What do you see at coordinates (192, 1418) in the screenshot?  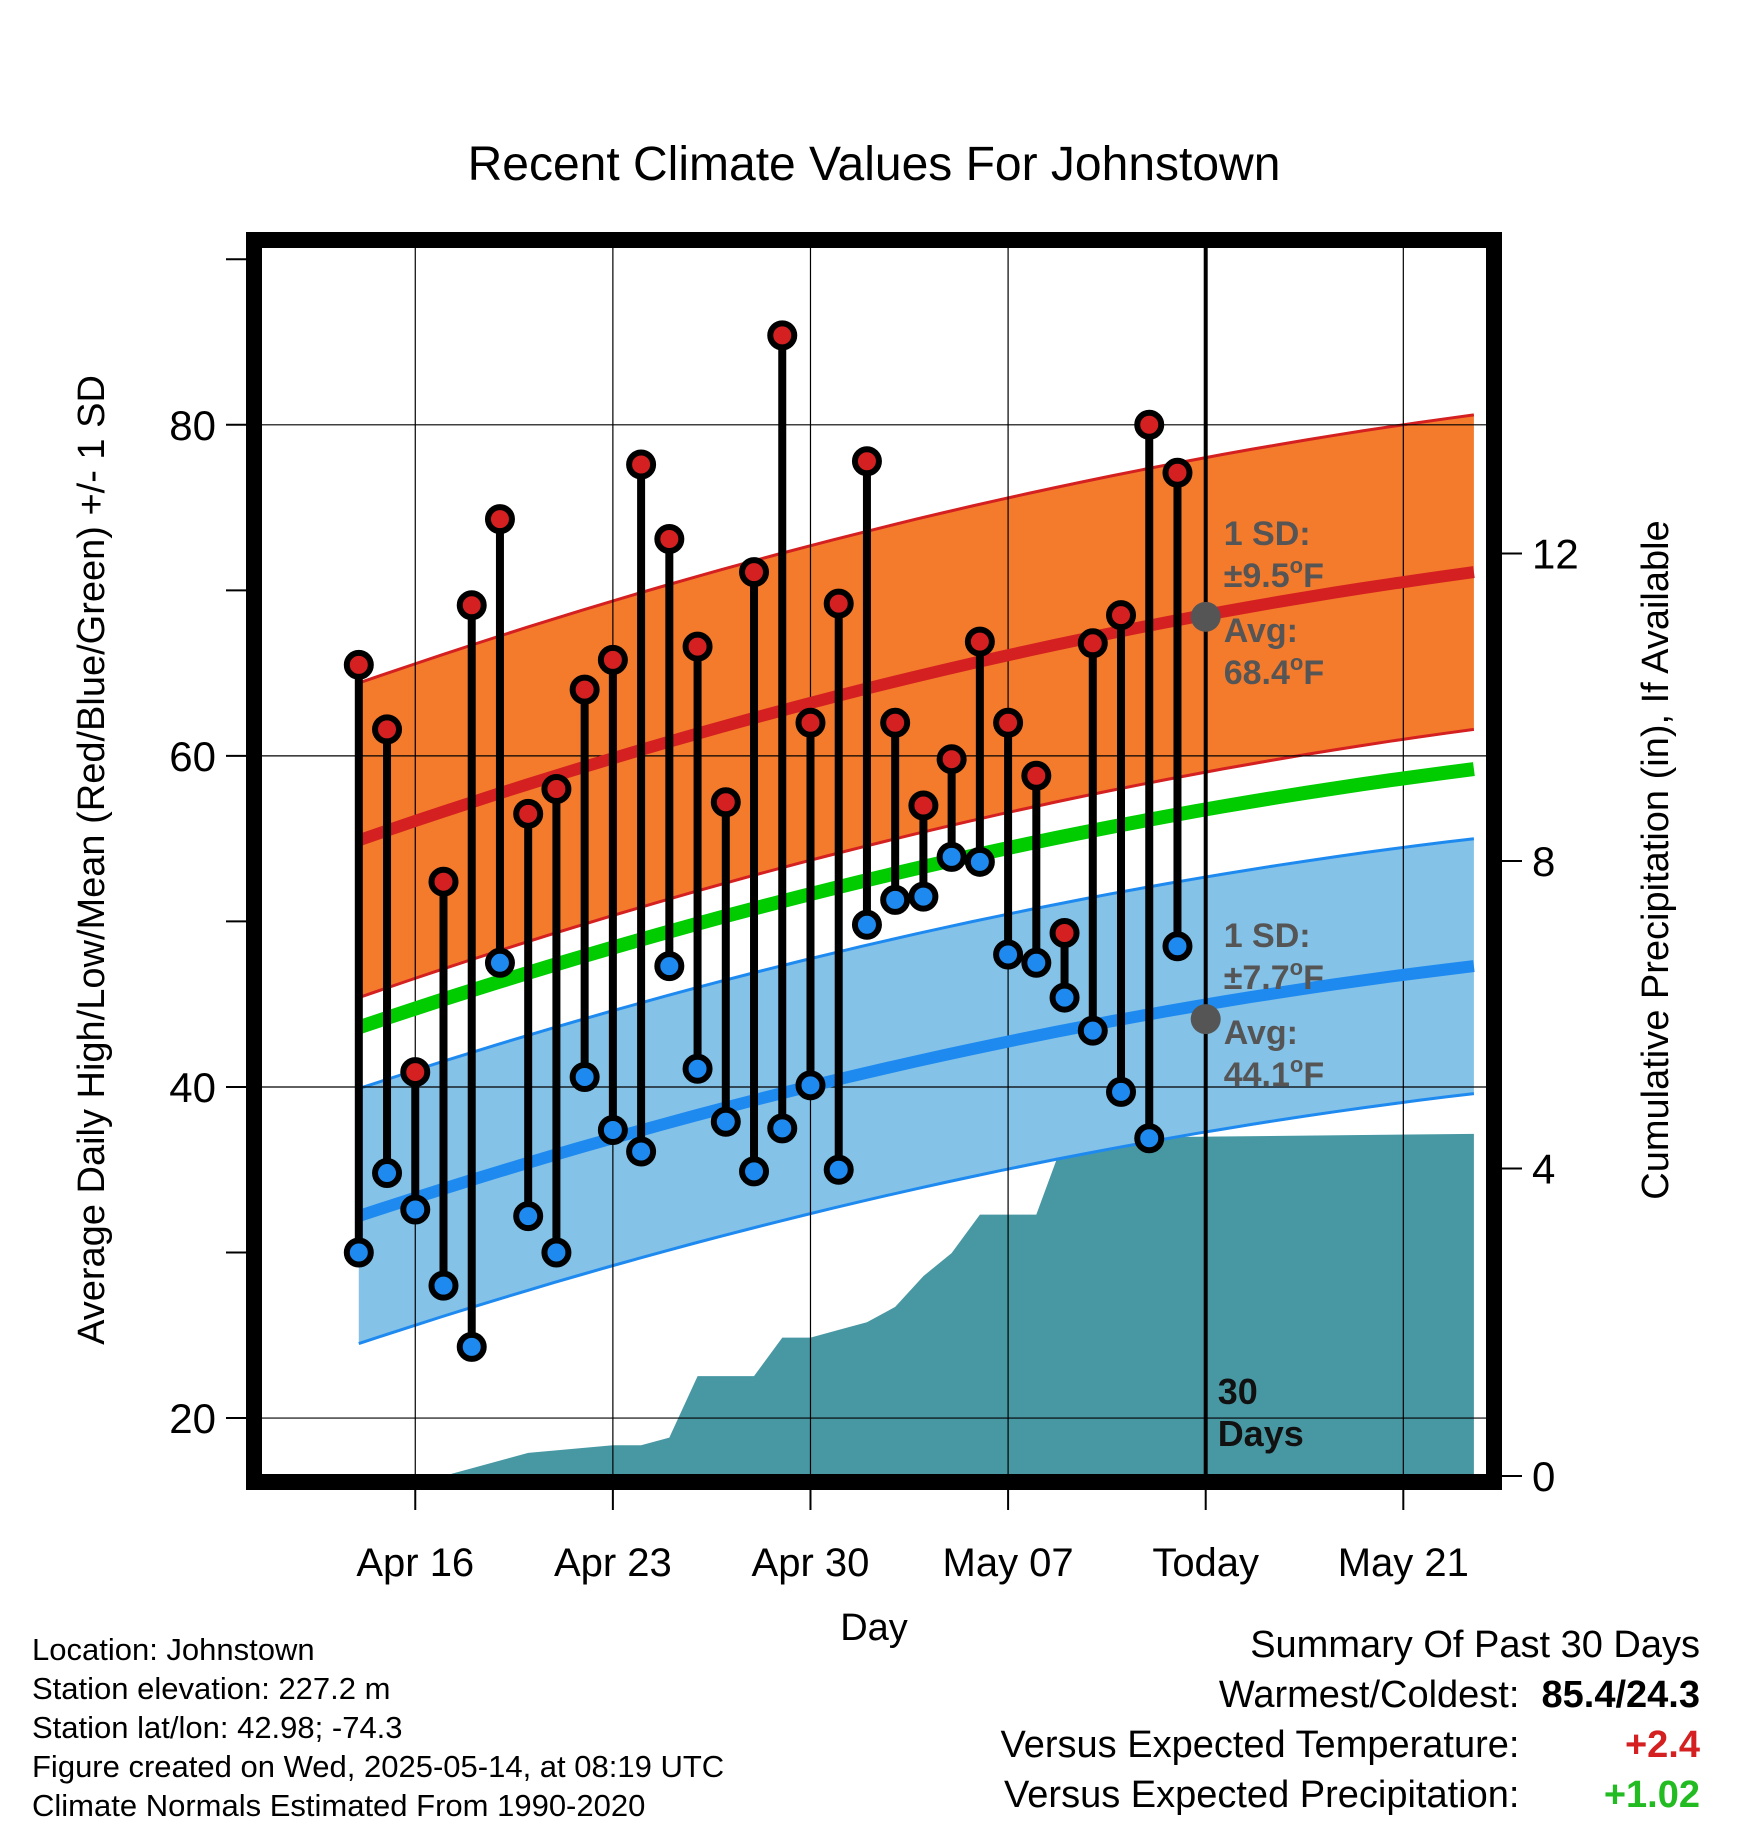 I see `y-tick-label: 20` at bounding box center [192, 1418].